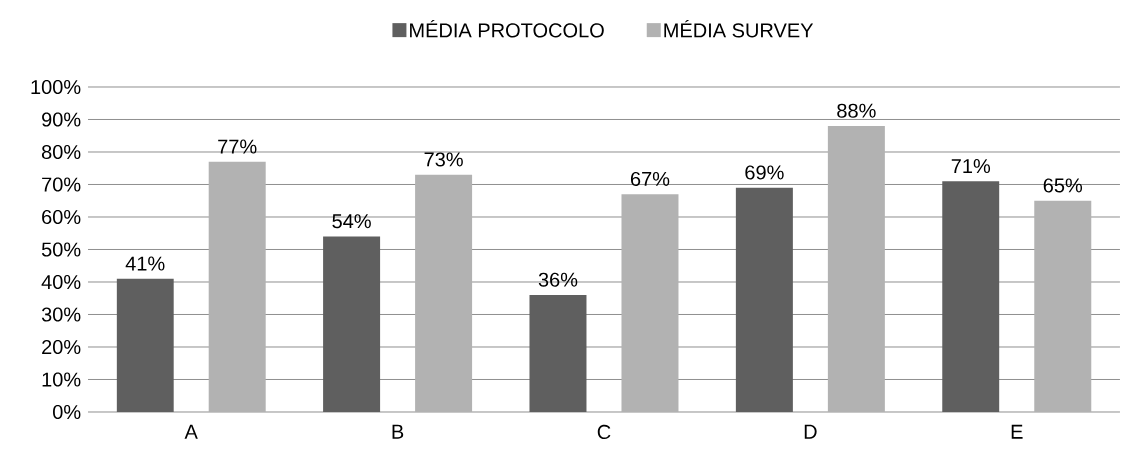 The image size is (1130, 459). Describe the element at coordinates (810, 431) in the screenshot. I see `x-tick-label: D` at that location.